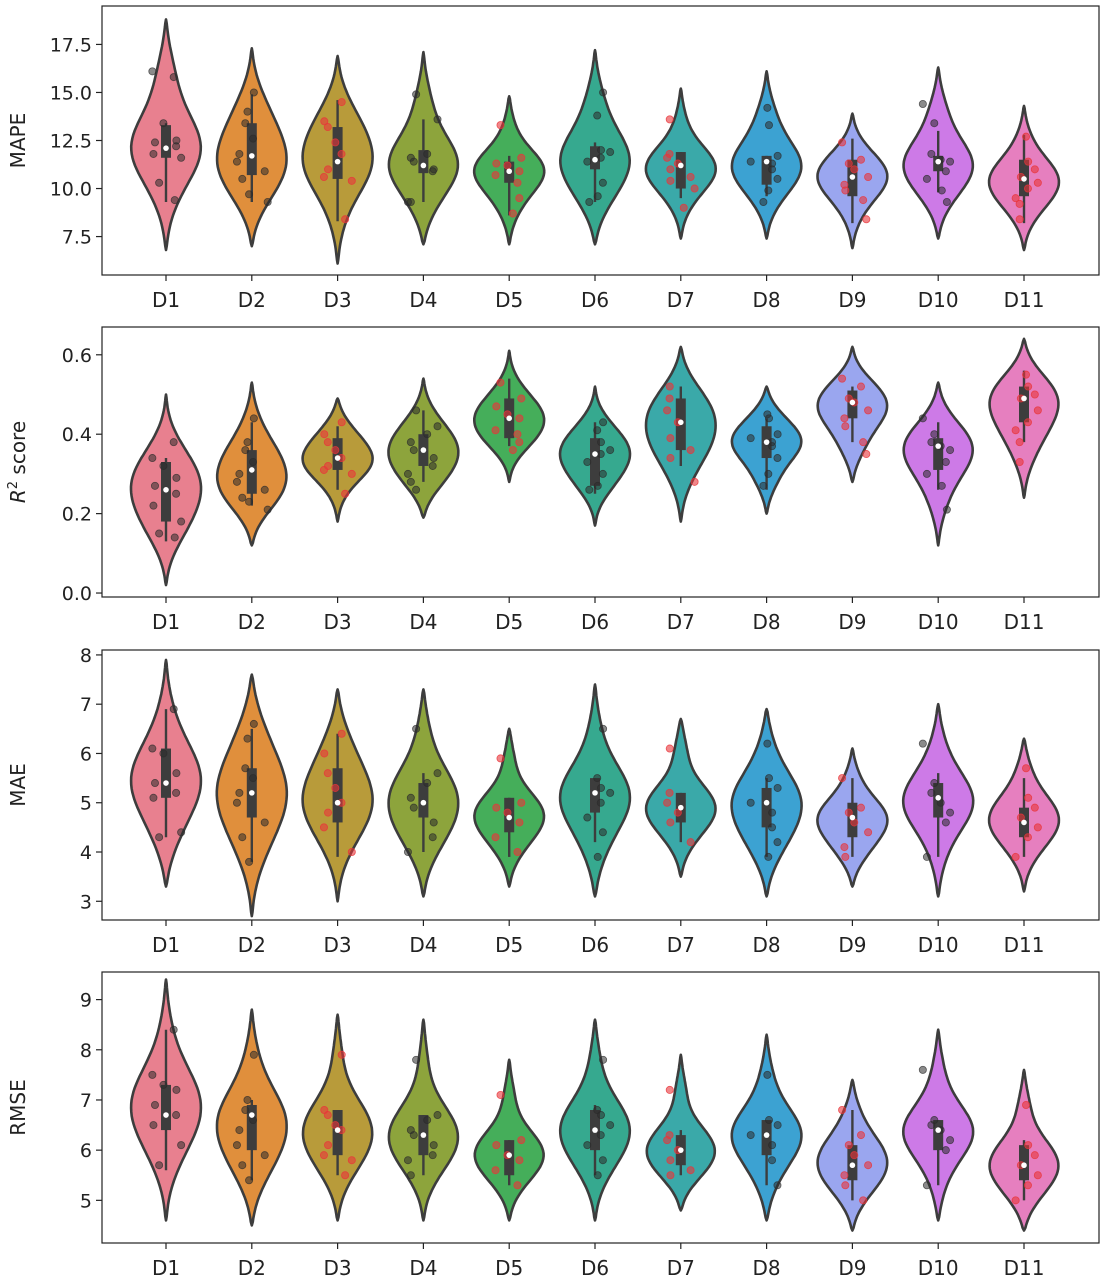 This screenshot has width=1109, height=1284. Describe the element at coordinates (251, 149) in the screenshot. I see `iqr-box-d2` at that location.